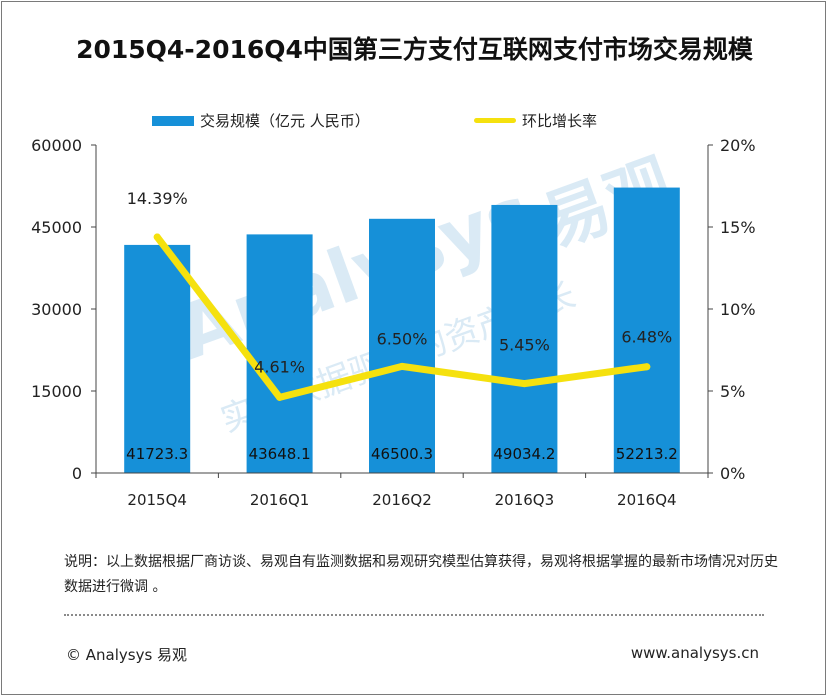 The image size is (829, 698). I want to click on y-left-tick-label: 30000, so click(56, 309).